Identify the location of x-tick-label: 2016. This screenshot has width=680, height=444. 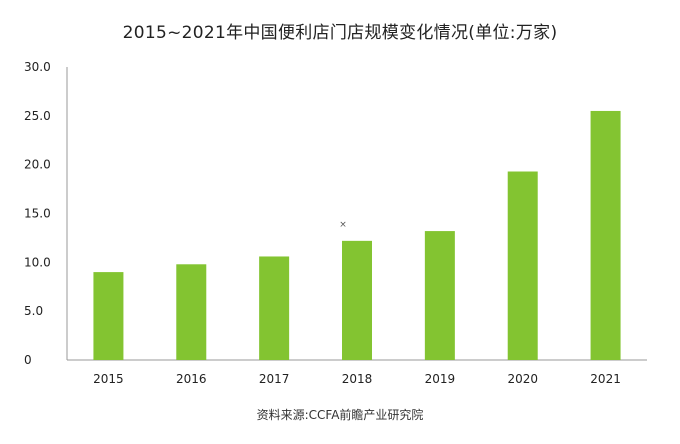
(191, 379).